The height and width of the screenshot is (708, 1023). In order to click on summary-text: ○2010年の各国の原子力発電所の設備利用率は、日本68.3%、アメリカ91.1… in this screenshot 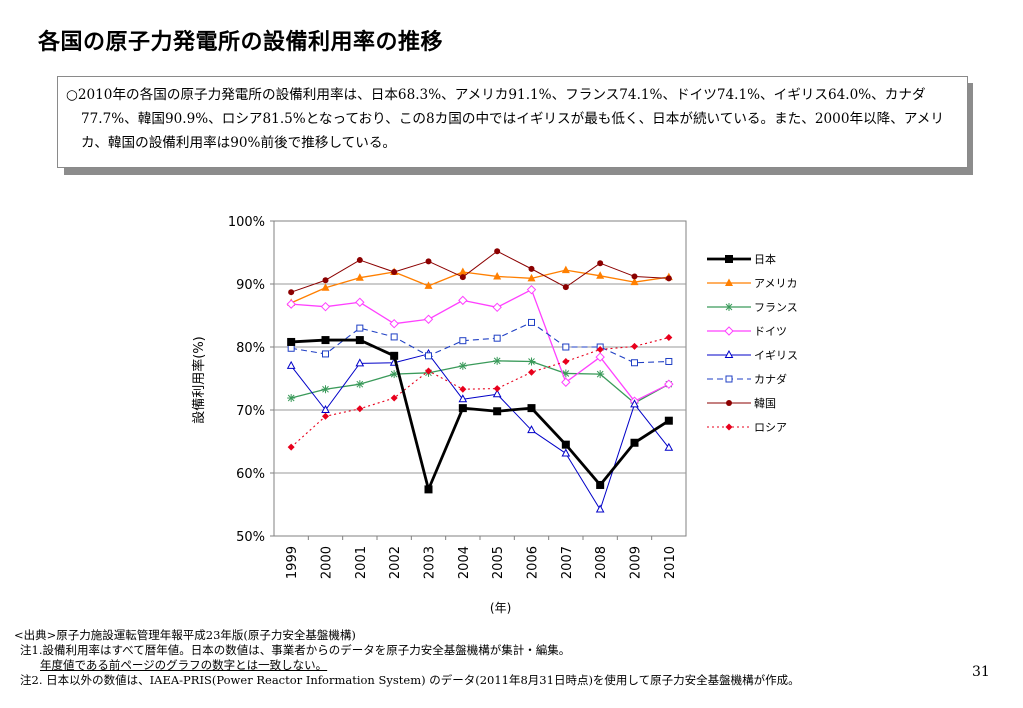, I will do `click(505, 119)`.